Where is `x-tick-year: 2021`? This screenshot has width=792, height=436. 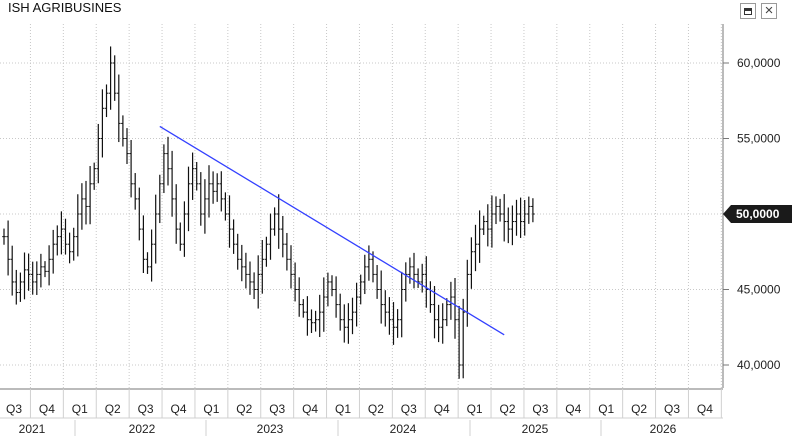 x-tick-year: 2021 is located at coordinates (32, 429).